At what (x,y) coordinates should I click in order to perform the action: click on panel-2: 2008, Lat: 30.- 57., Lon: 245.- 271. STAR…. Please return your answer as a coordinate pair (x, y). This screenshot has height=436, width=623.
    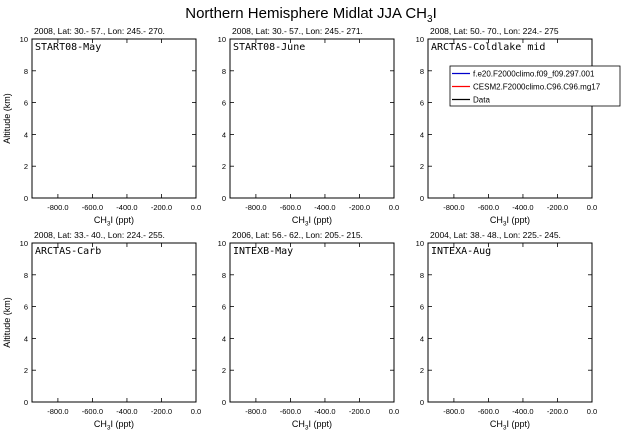
    Looking at the image, I should click on (309, 127).